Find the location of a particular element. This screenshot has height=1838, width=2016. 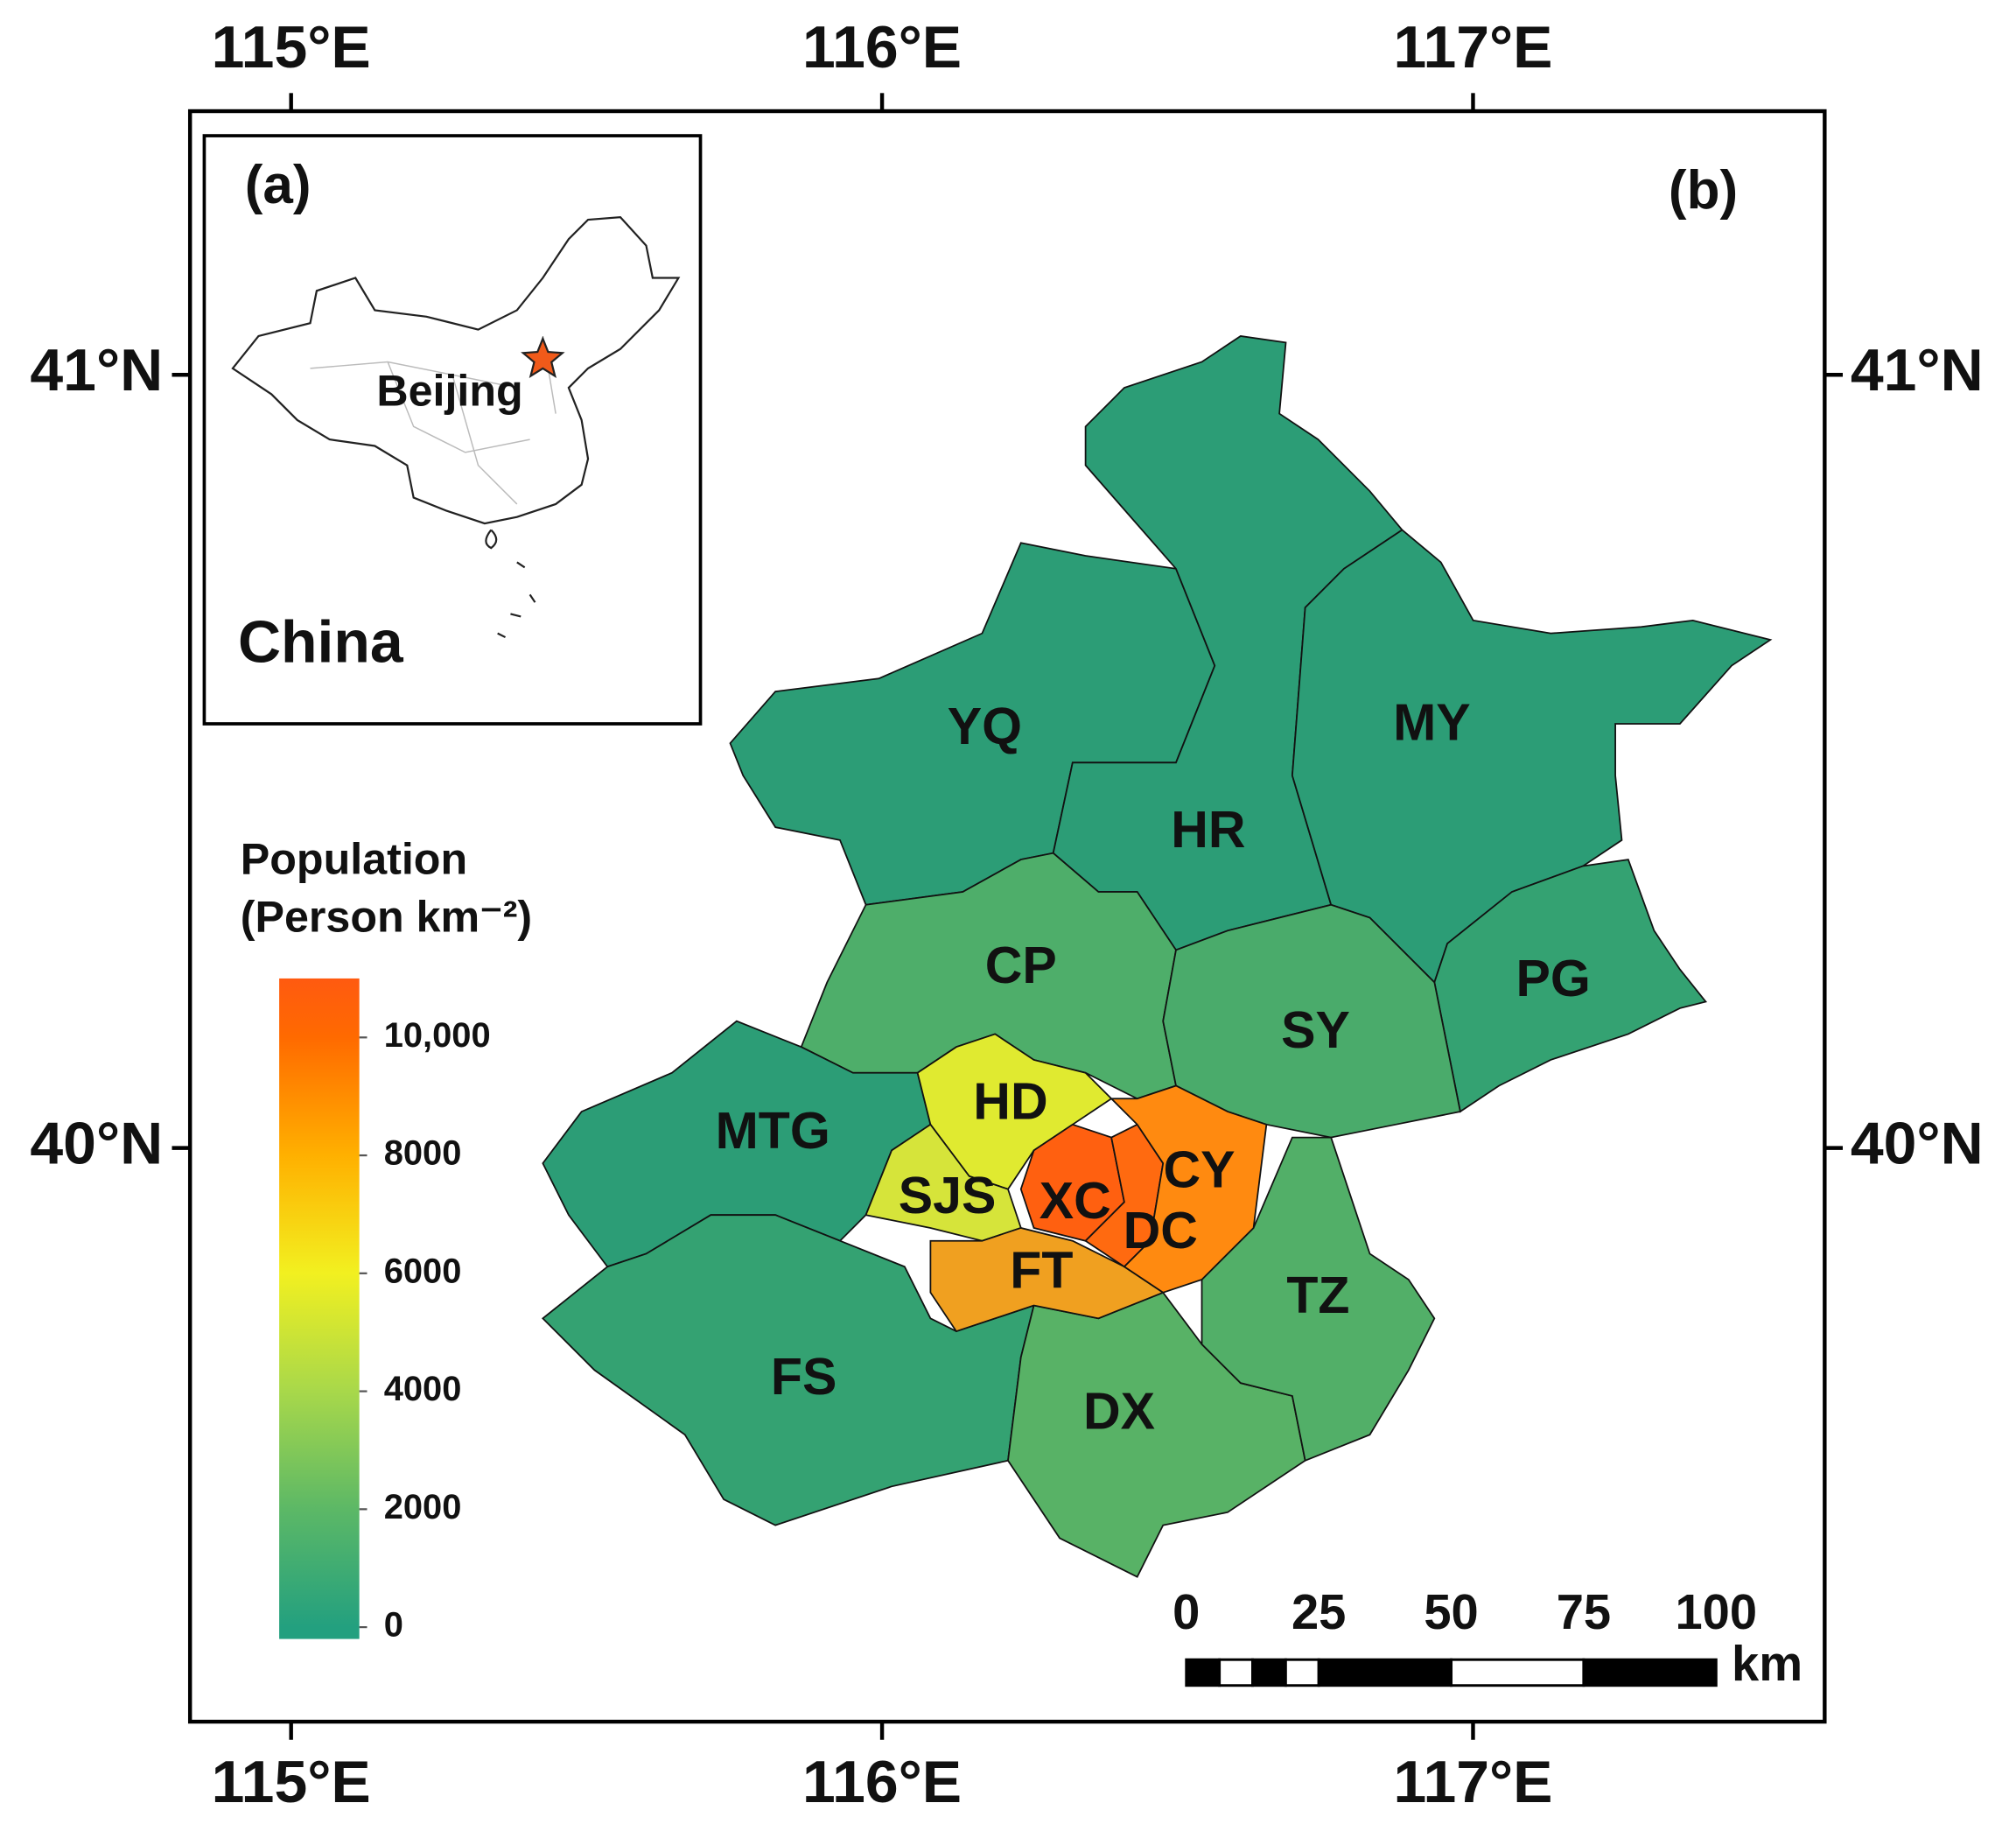

legend-unit: (Person km⁻²) is located at coordinates (386, 917).